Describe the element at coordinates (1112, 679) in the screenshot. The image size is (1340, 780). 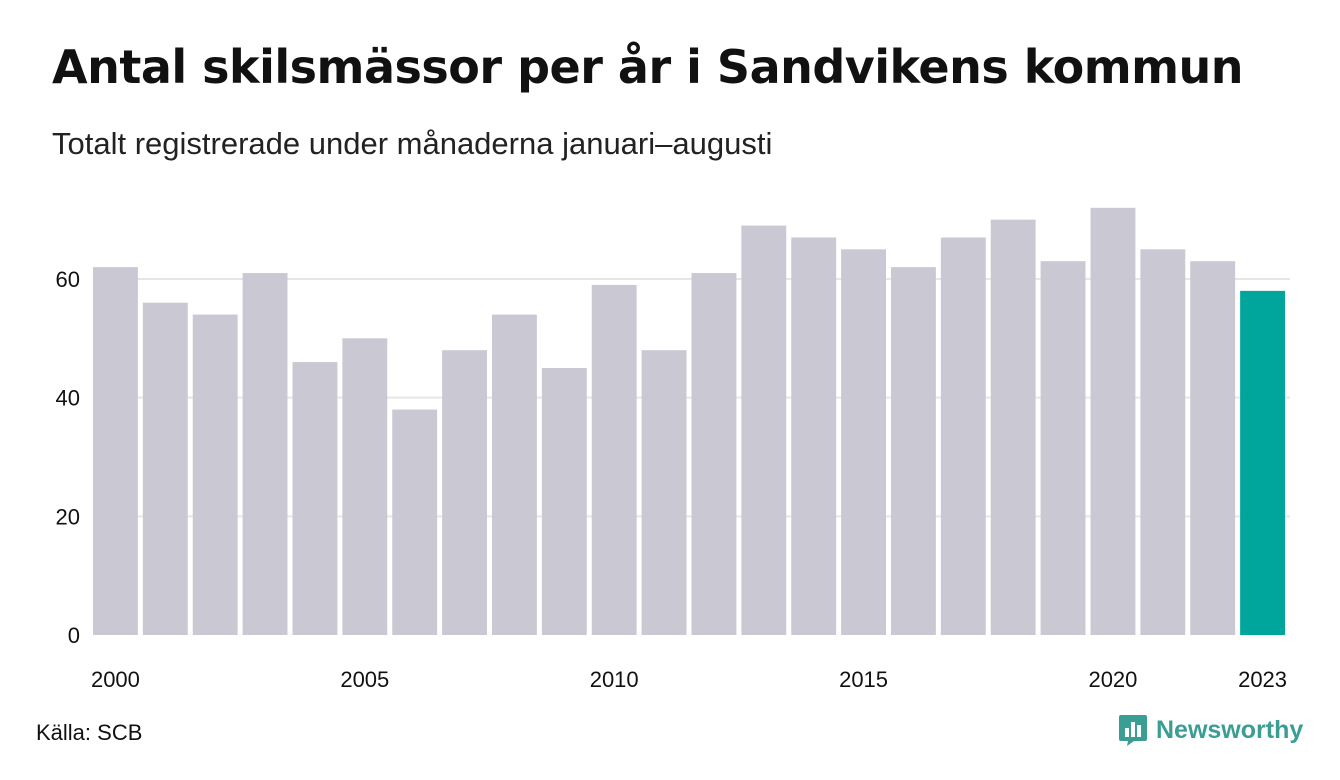
I see `x-tick-label: 2020` at that location.